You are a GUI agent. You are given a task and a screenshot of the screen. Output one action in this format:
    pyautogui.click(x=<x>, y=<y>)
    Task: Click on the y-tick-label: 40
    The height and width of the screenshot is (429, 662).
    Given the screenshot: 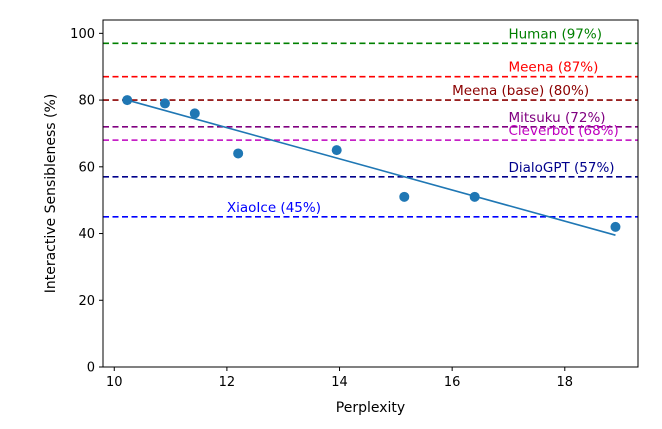 What is the action you would take?
    pyautogui.click(x=86, y=234)
    